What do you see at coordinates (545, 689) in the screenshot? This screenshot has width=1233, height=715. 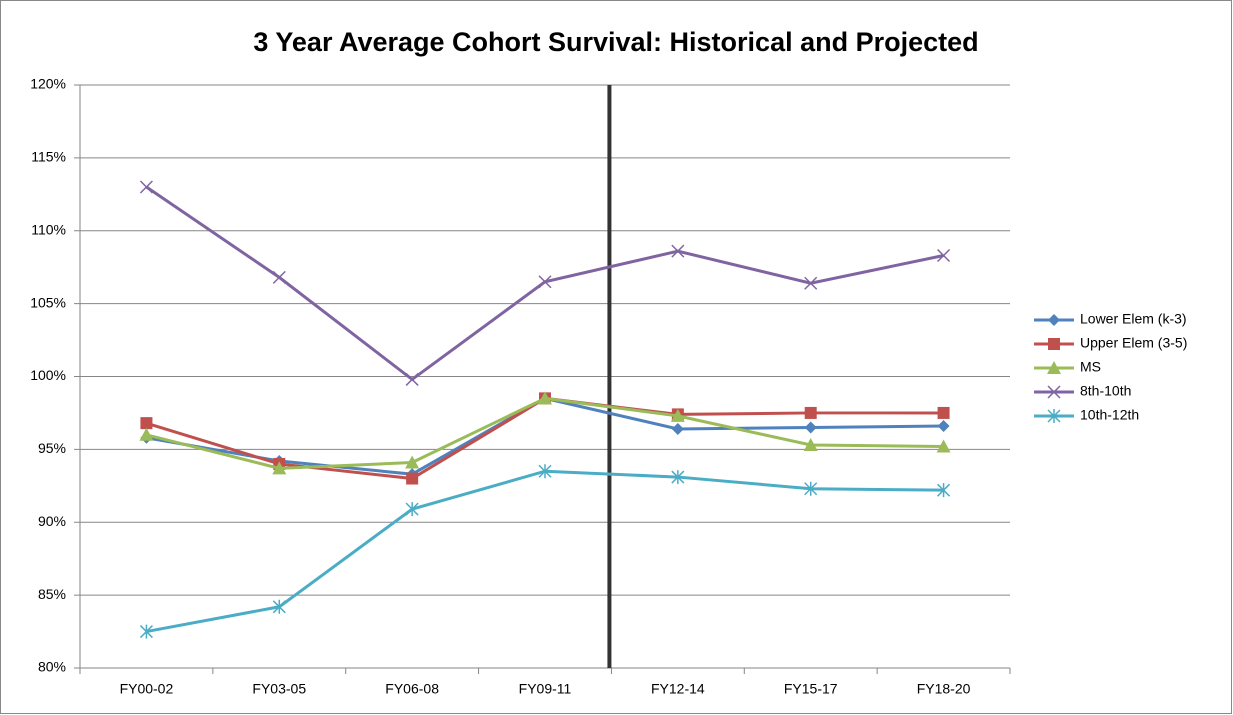 I see `x-tick-label: FY09-11` at bounding box center [545, 689].